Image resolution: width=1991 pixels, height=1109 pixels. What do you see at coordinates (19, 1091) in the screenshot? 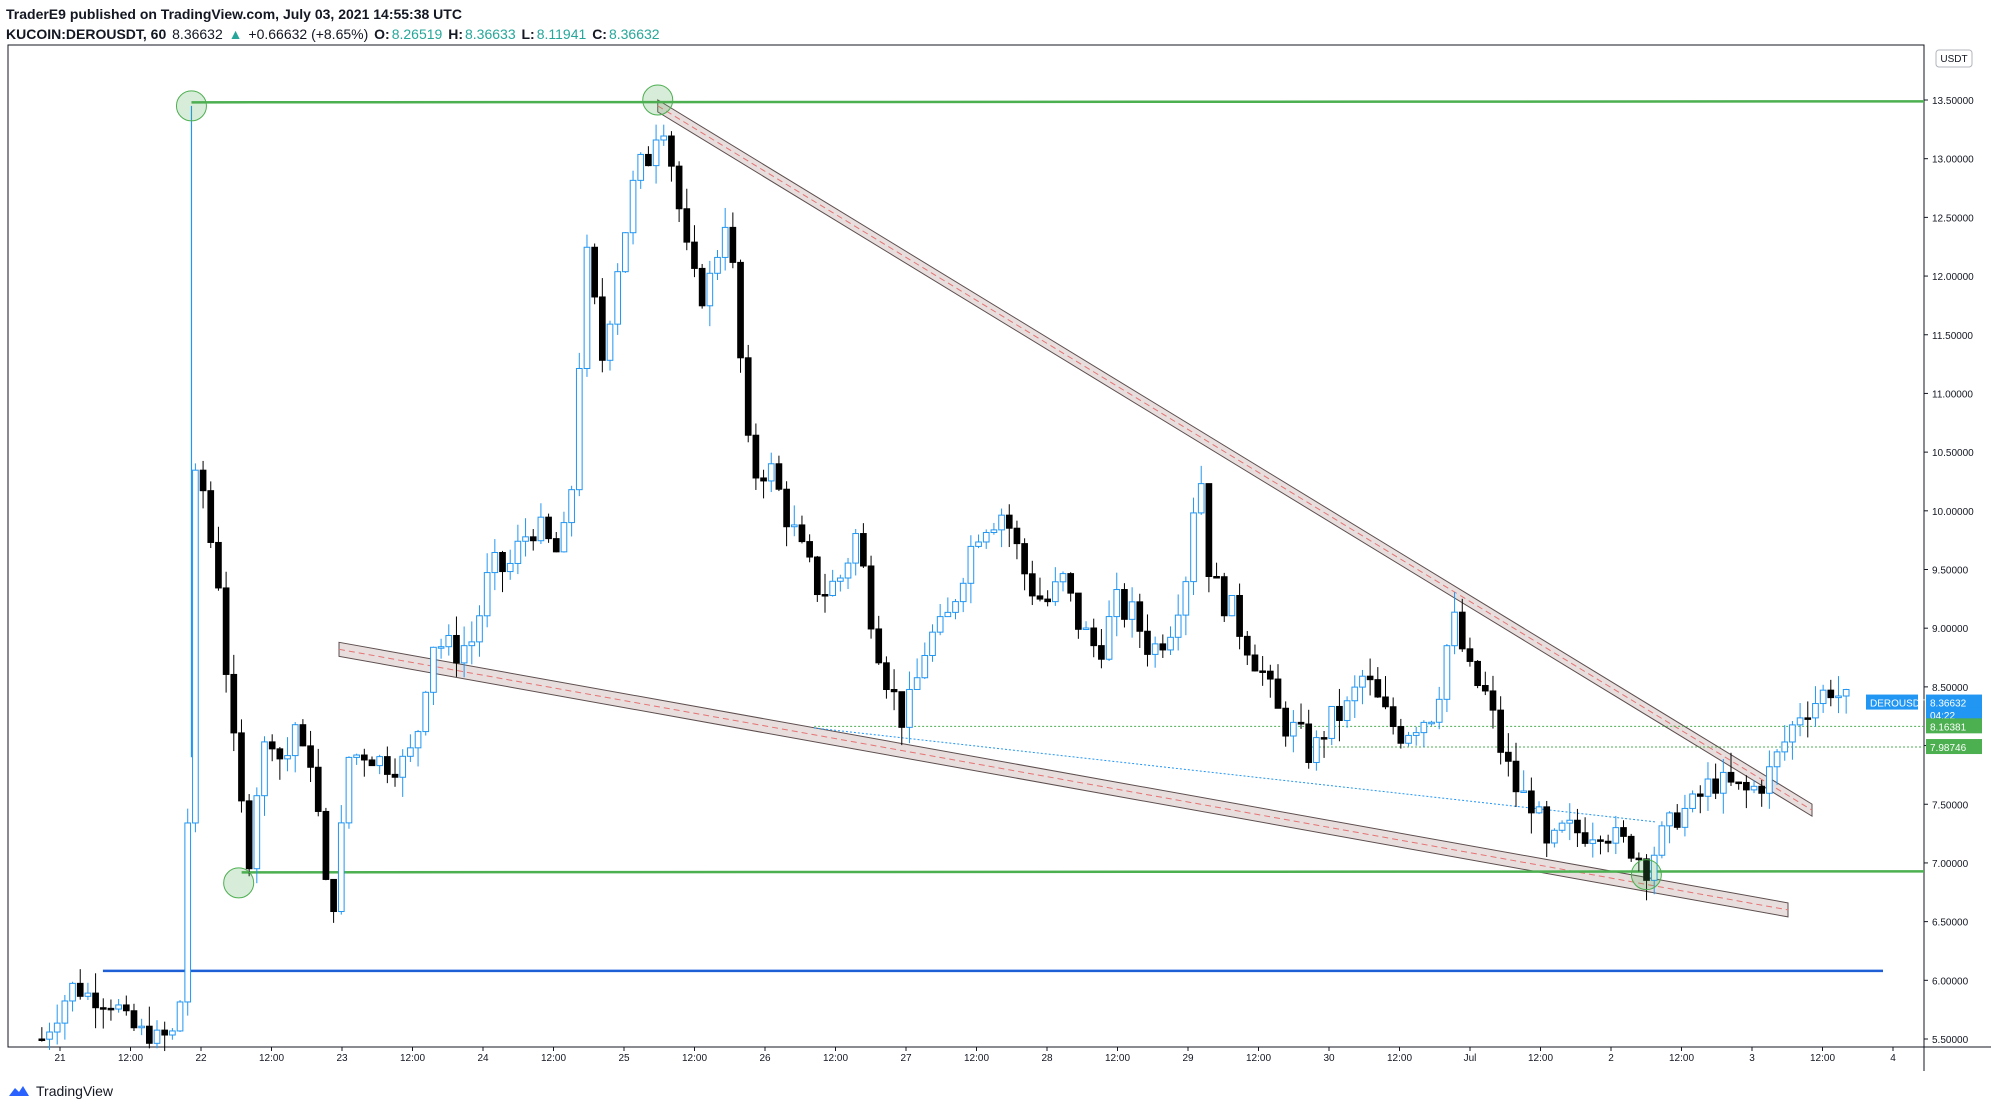
I see `tradingview-logo-icon` at bounding box center [19, 1091].